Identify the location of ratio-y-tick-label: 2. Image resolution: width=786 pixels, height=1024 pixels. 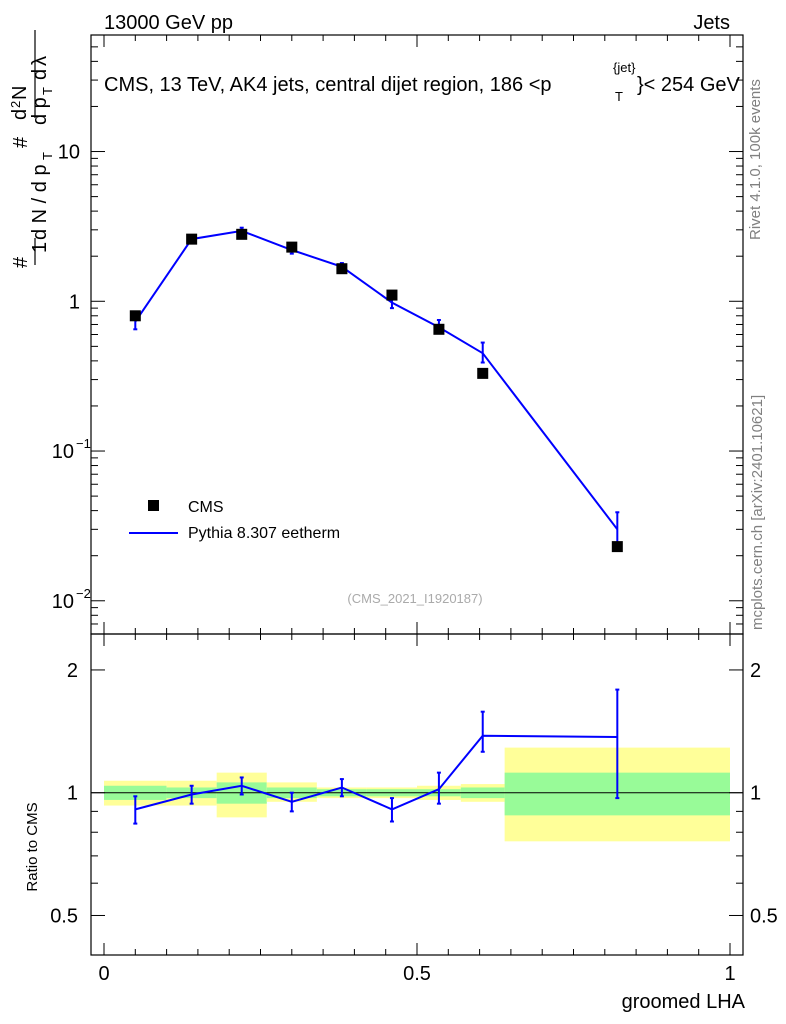
(72, 671).